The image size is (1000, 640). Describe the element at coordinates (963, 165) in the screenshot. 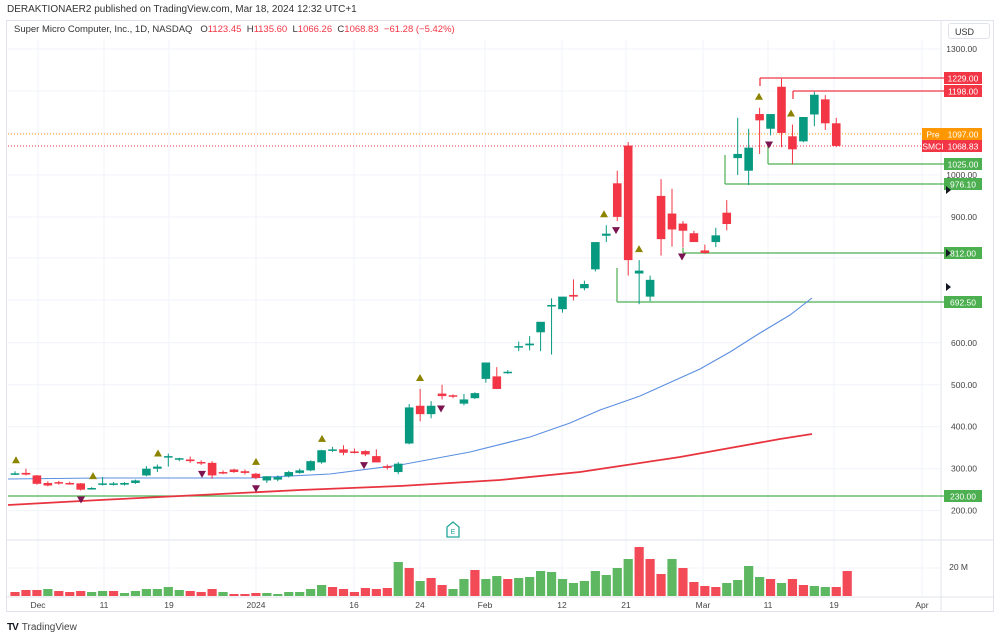

I see `level-price-text: 1025.00` at that location.